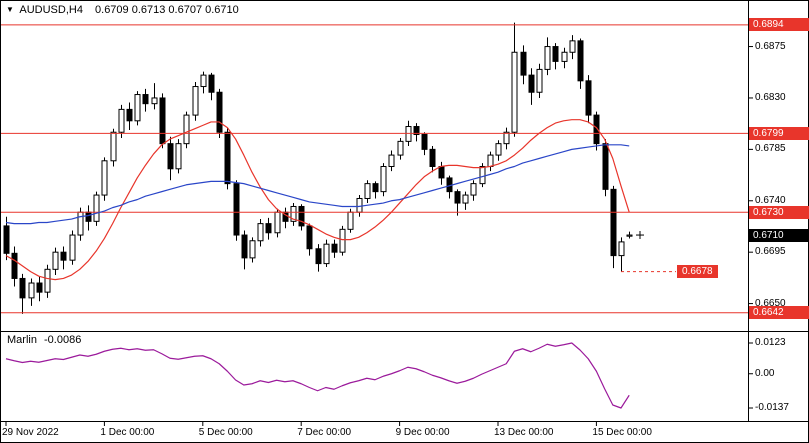  I want to click on price-axis-label: 0.6785, so click(770, 149).